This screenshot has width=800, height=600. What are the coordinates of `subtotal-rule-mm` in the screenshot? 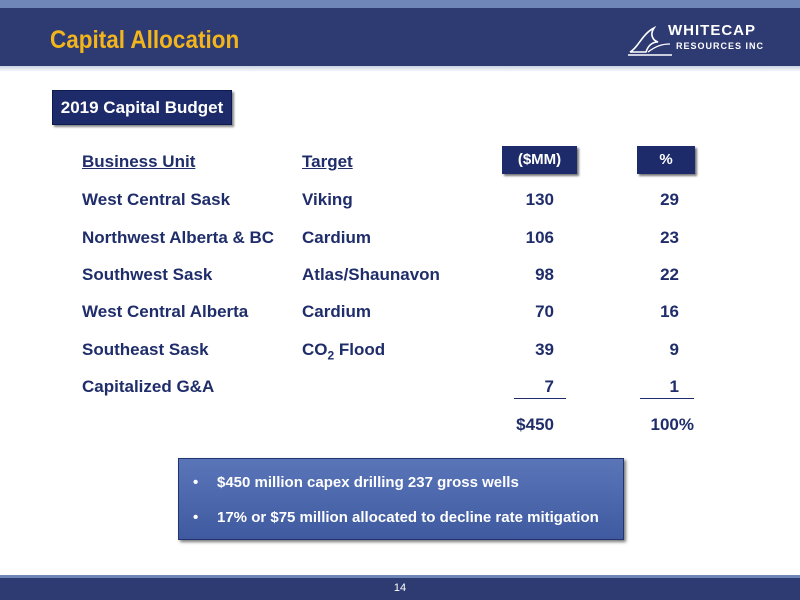 It's located at (540, 398).